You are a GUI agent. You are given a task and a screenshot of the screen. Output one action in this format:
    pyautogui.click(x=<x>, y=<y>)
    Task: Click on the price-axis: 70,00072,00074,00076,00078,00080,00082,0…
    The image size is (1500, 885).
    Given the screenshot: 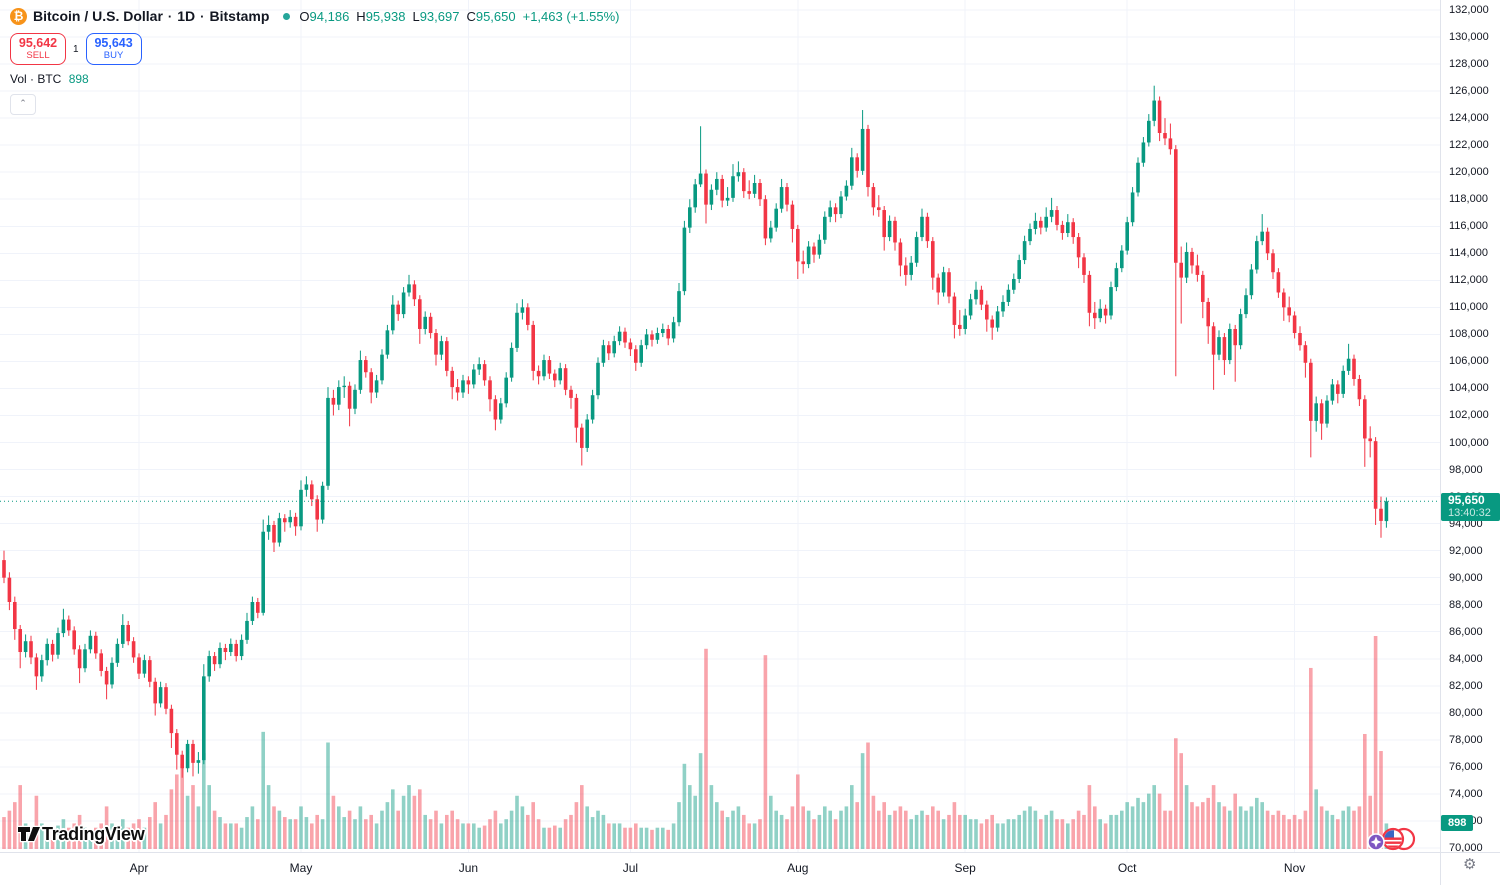 What is the action you would take?
    pyautogui.click(x=1470, y=427)
    